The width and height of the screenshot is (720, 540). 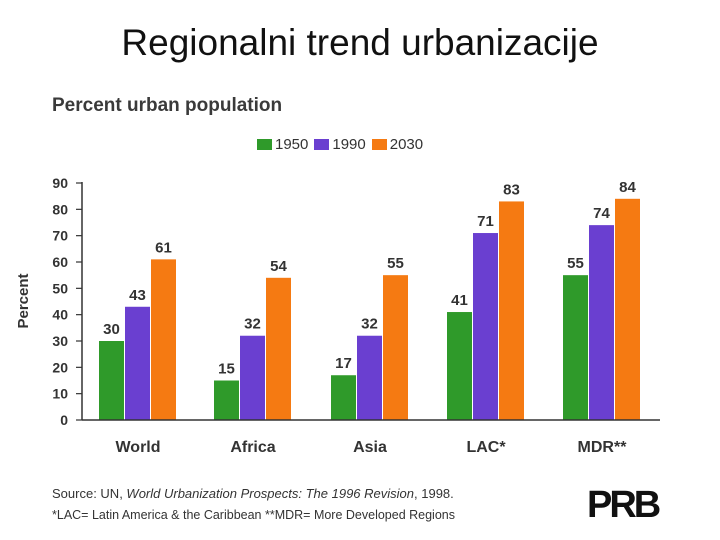 What do you see at coordinates (485, 221) in the screenshot?
I see `data-label: 71` at bounding box center [485, 221].